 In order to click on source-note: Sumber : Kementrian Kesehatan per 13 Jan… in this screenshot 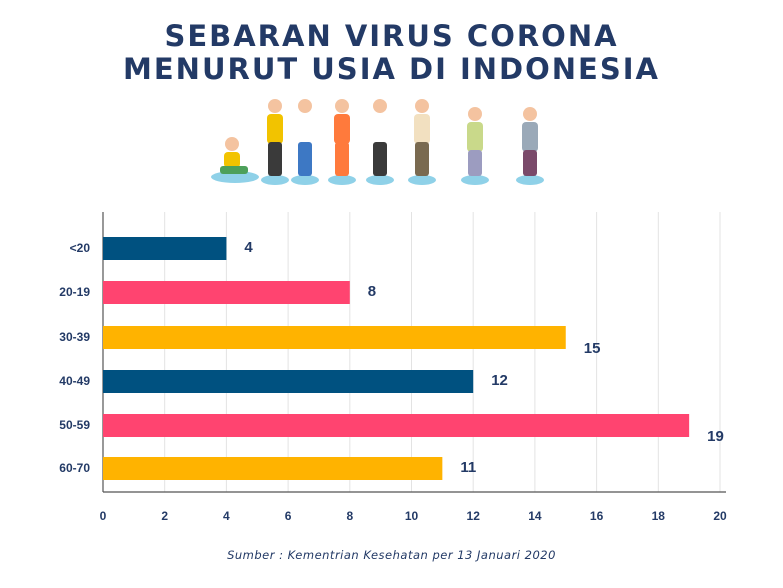, I will do `click(391, 555)`.